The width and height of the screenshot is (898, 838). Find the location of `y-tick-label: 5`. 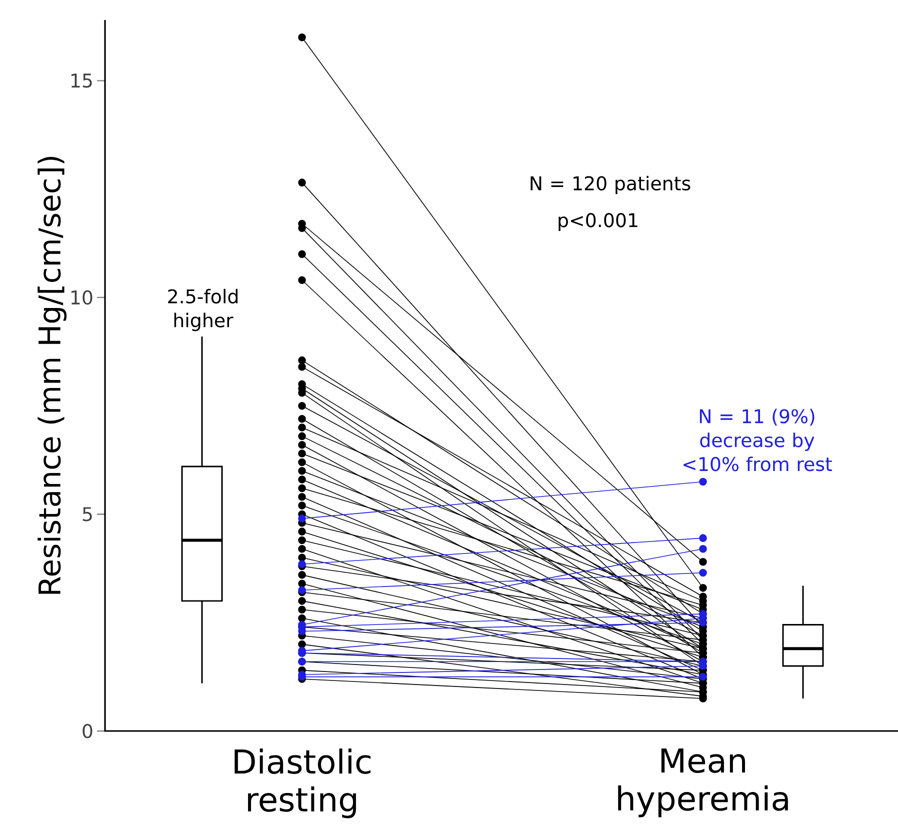

y-tick-label: 5 is located at coordinates (87, 514).